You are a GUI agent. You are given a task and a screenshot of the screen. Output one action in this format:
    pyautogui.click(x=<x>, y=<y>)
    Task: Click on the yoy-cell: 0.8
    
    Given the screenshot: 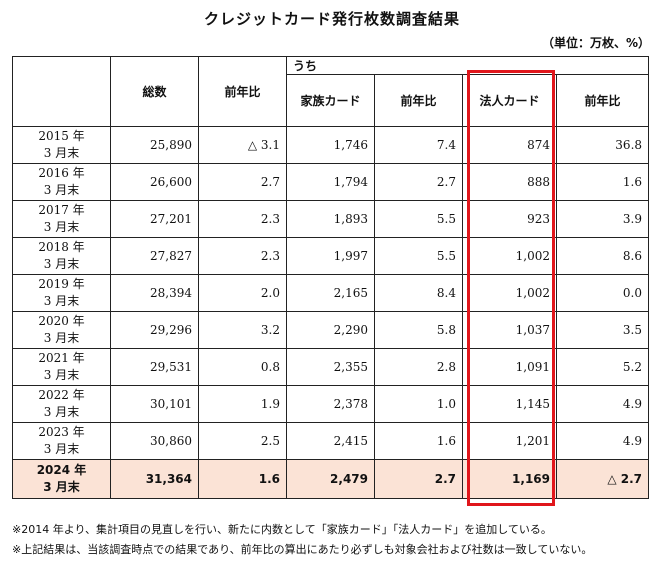 What is the action you would take?
    pyautogui.click(x=242, y=367)
    